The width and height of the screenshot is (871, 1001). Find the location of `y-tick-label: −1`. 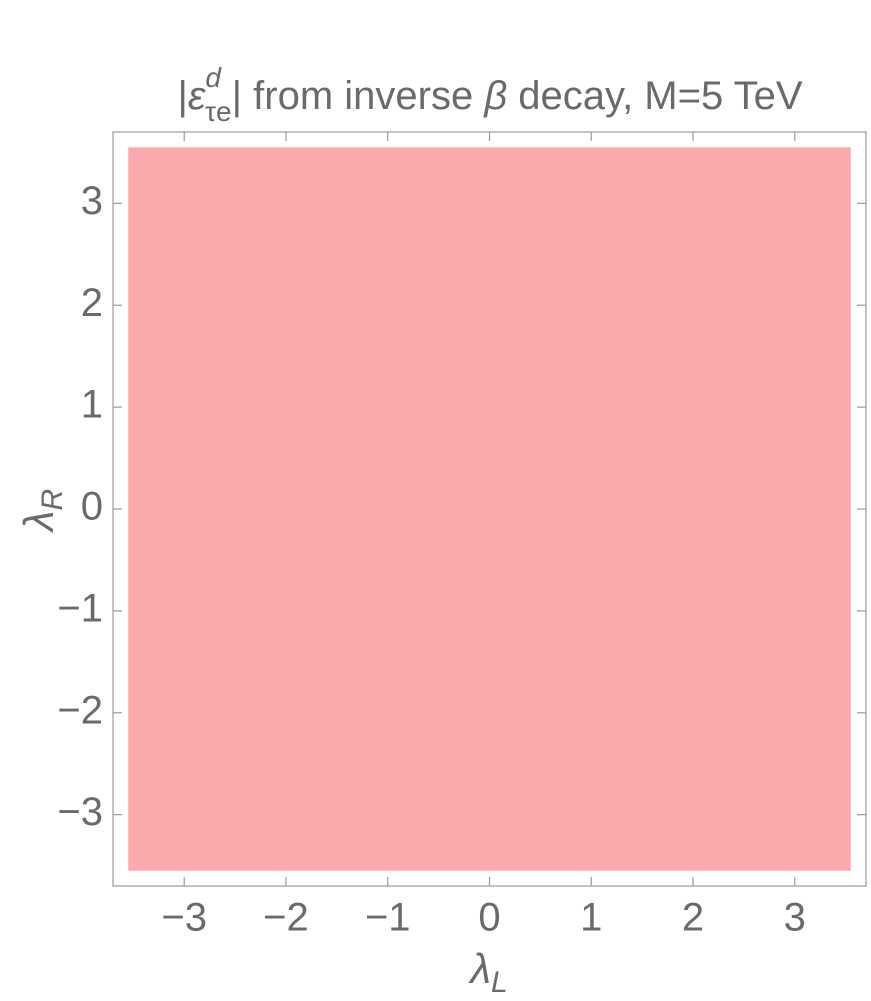

y-tick-label: −1 is located at coordinates (80, 608).